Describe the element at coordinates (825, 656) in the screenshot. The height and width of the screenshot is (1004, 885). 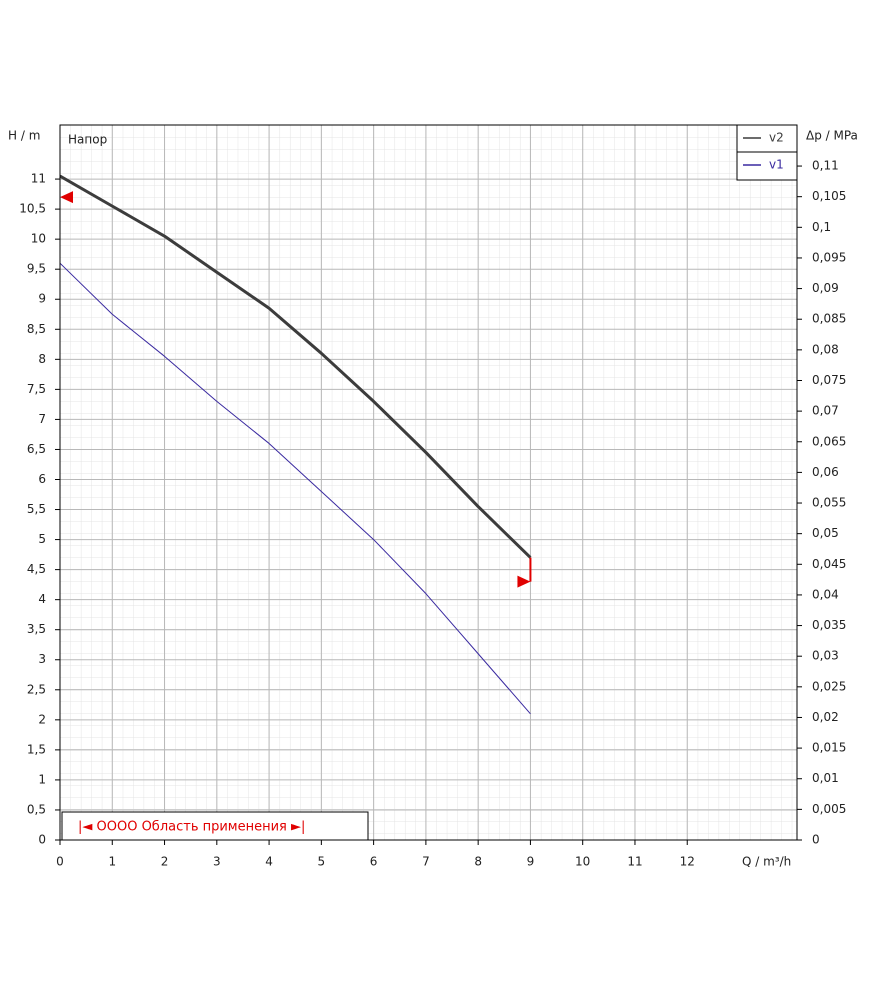
I see `y2-tick-label: 0,03` at that location.